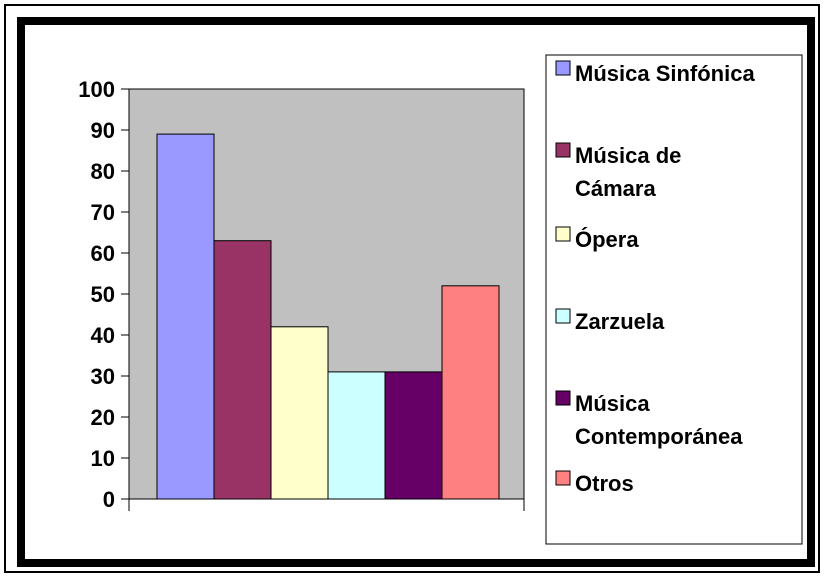 The width and height of the screenshot is (824, 577). What do you see at coordinates (103, 212) in the screenshot?
I see `y-tick-label: 70` at bounding box center [103, 212].